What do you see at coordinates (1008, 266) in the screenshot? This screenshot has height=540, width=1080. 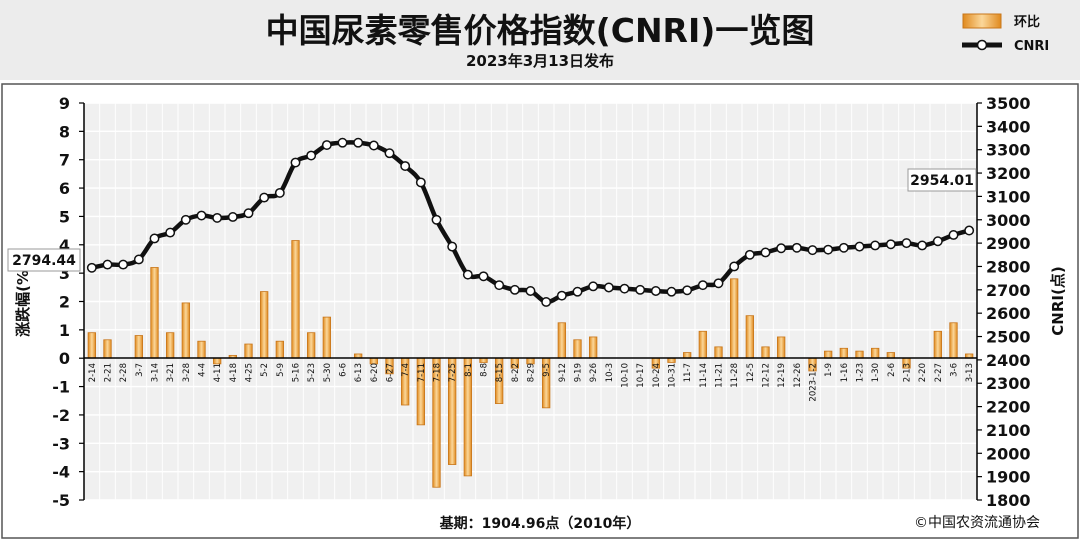 I see `right-tick-label: 2800` at bounding box center [1008, 266].